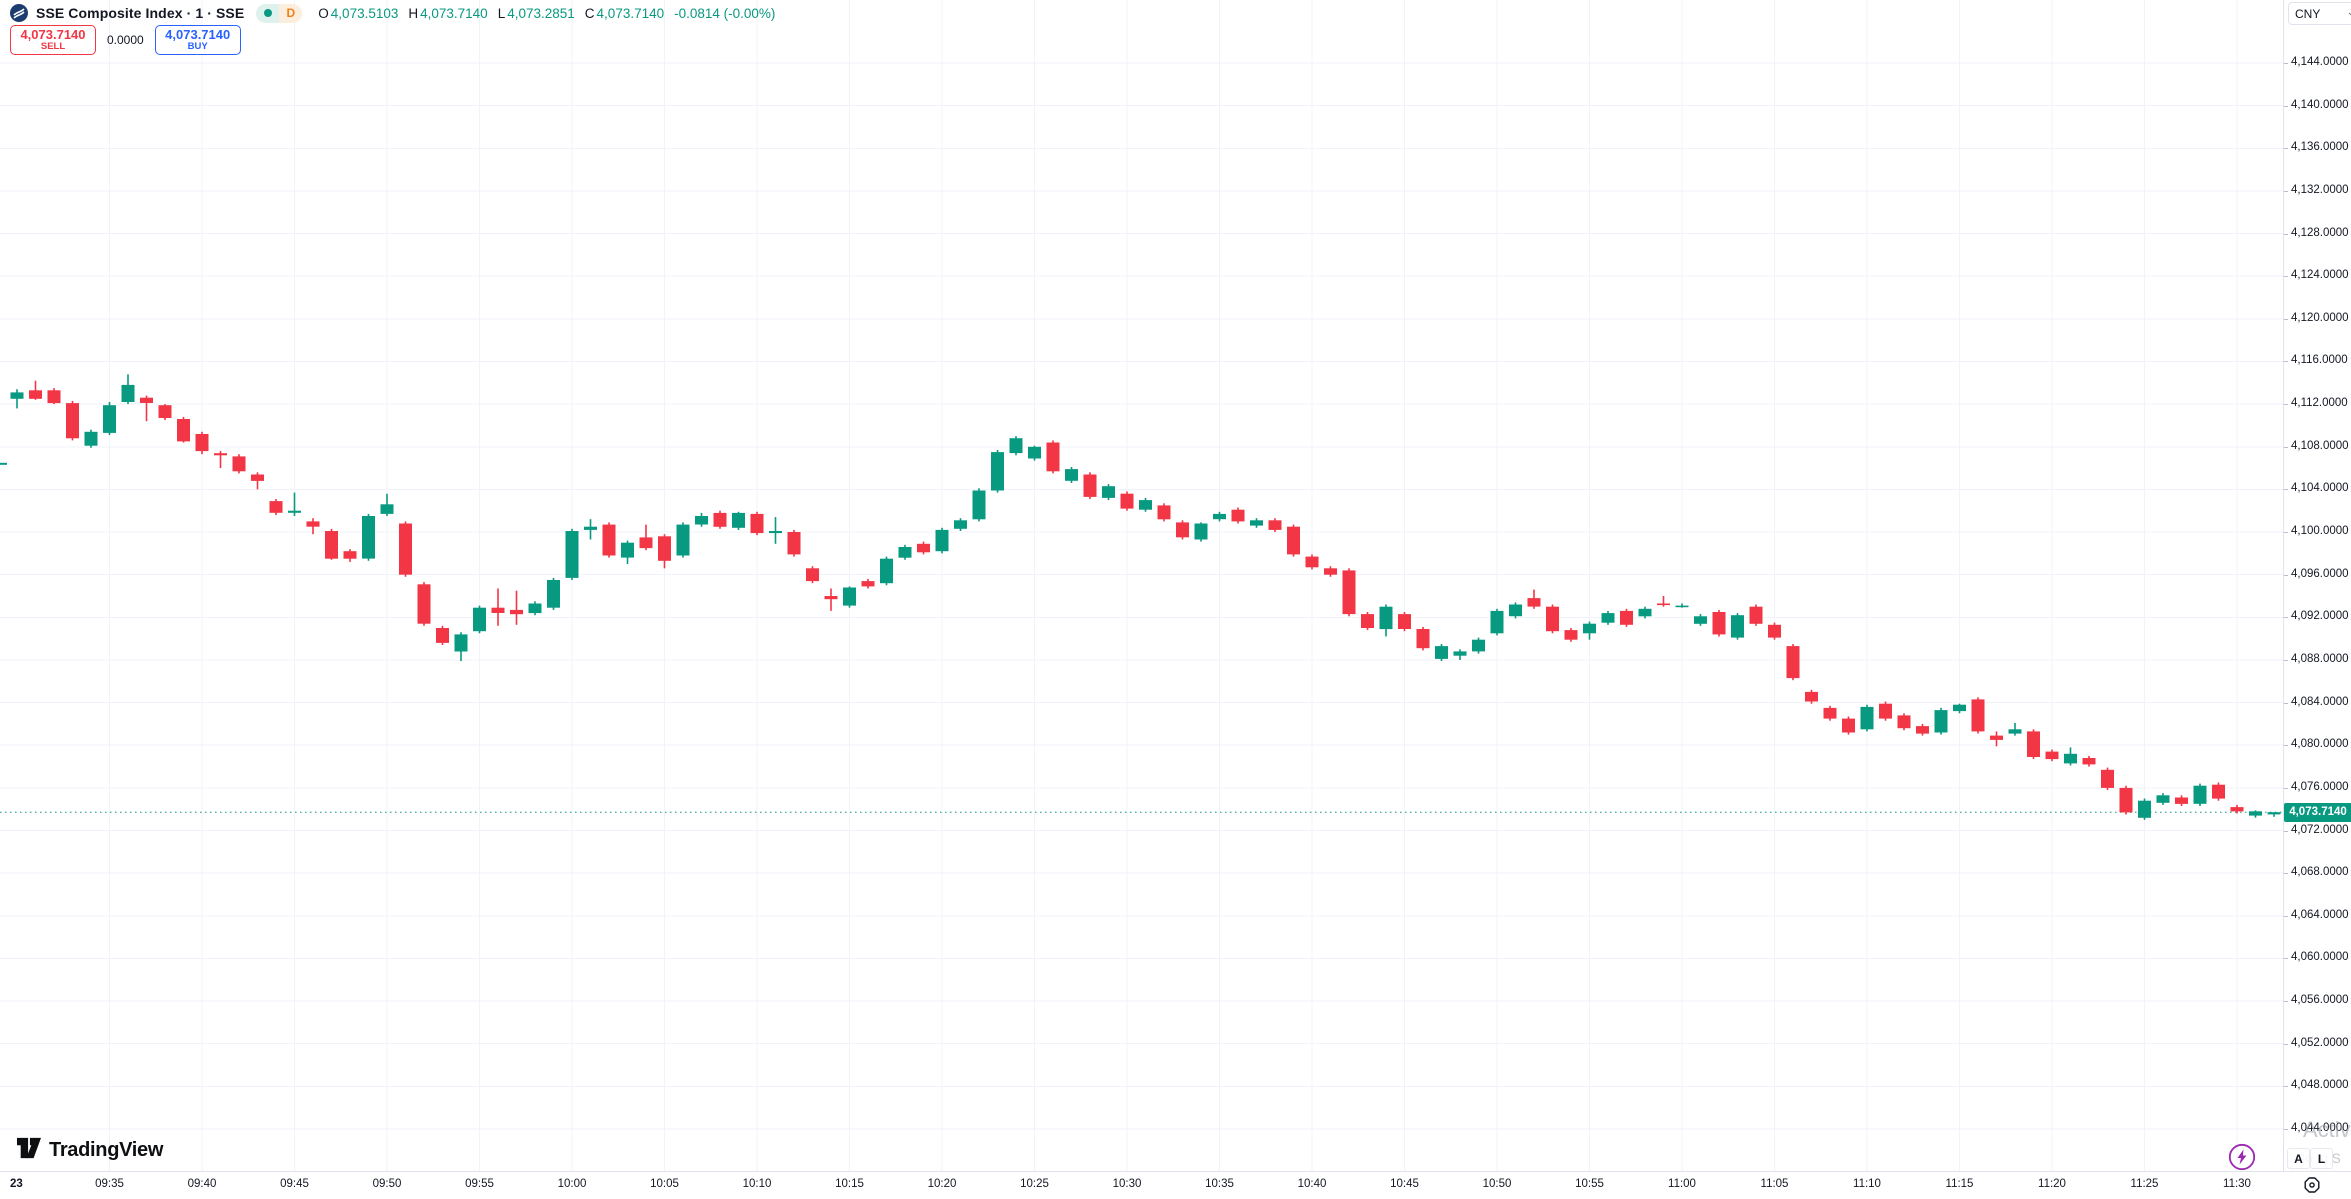 The height and width of the screenshot is (1199, 2351). I want to click on tradingview-logo-icon, so click(29, 1150).